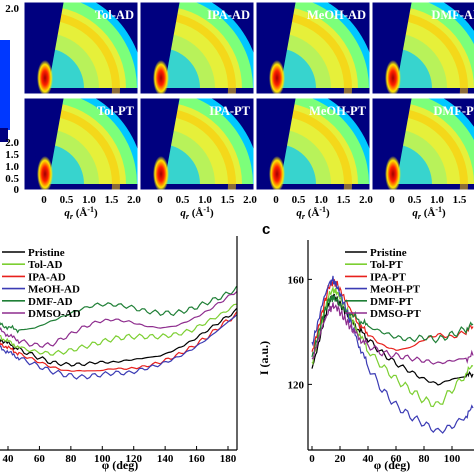 Image resolution: width=474 pixels, height=474 pixels. What do you see at coordinates (4, 135) in the screenshot?
I see `left-edge-panel-strip` at bounding box center [4, 135].